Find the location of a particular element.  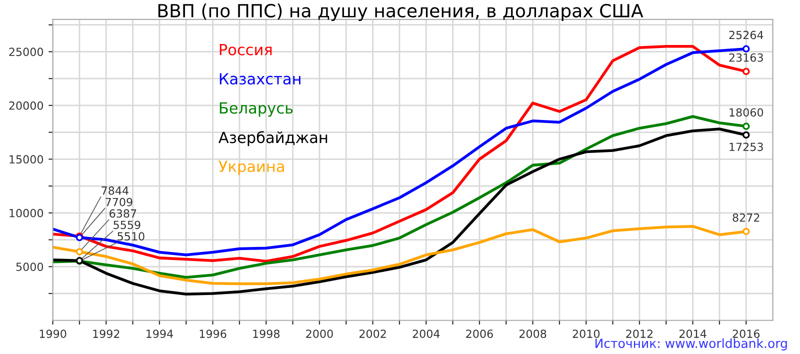

x-tick-label: 2006 is located at coordinates (479, 334).